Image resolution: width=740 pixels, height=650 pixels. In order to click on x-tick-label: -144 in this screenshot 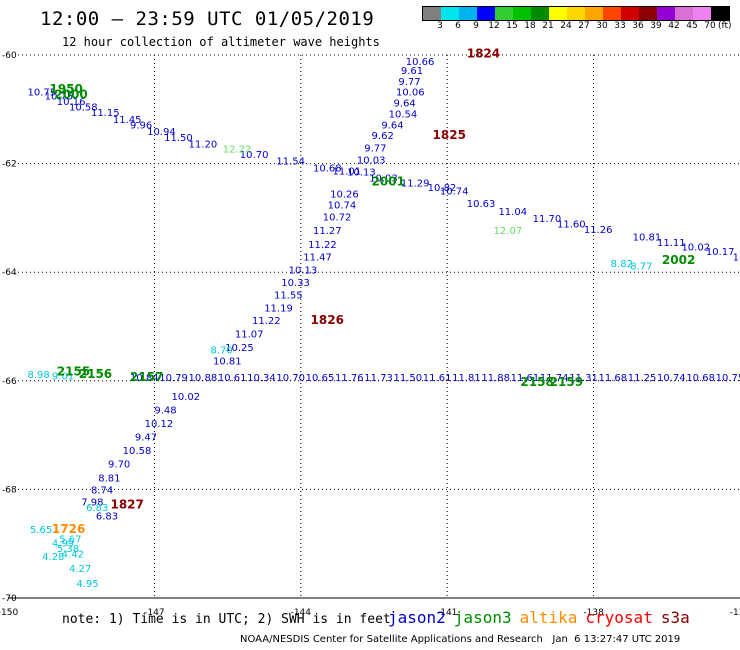, I will do `click(301, 613)`.